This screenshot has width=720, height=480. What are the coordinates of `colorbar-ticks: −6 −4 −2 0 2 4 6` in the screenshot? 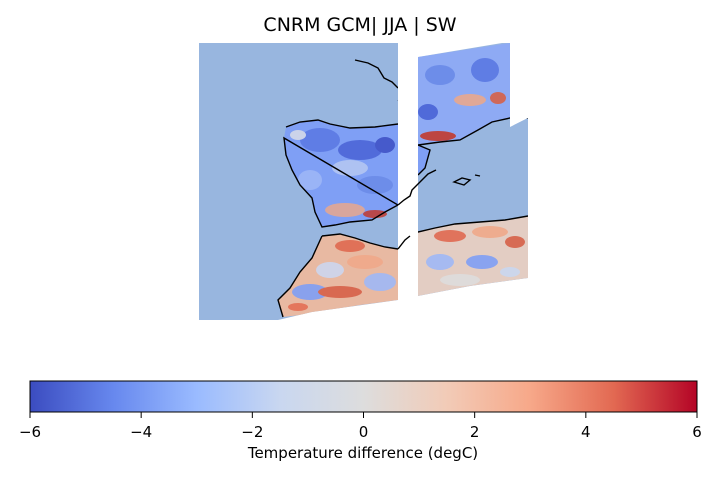 It's located at (360, 426).